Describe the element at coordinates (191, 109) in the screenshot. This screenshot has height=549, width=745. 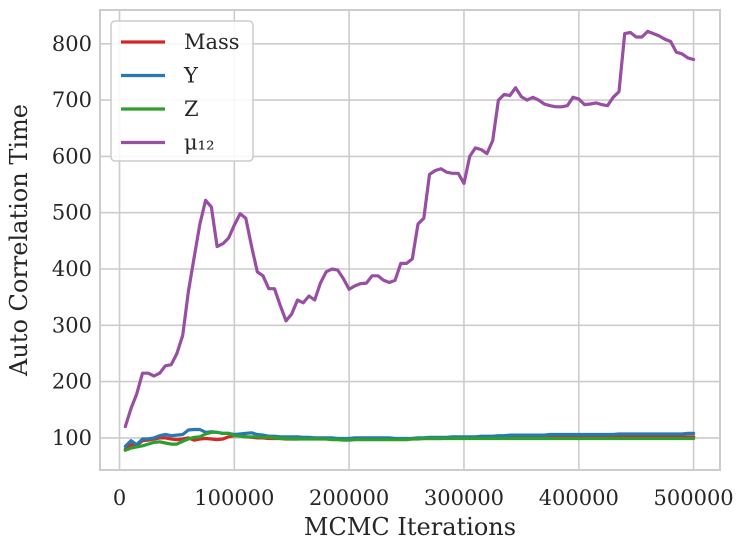
I see `legend-label: Z` at that location.